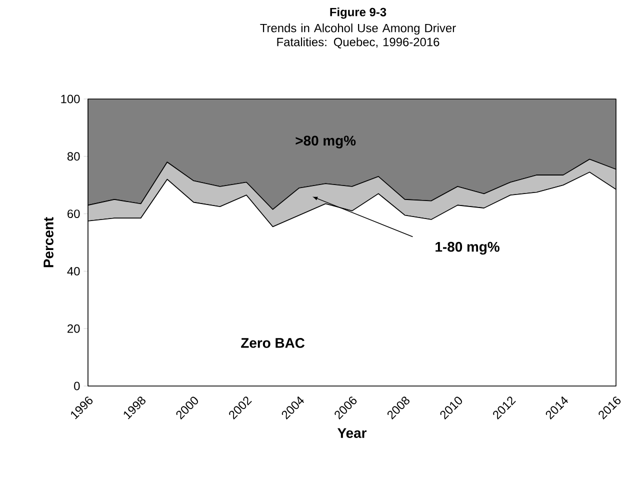  I want to click on series-label: Zero BAC, so click(273, 343).